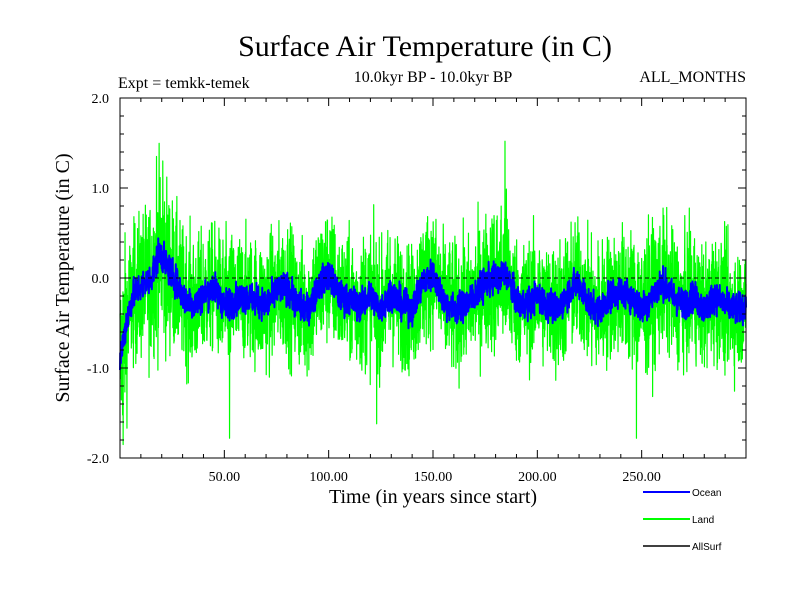  Describe the element at coordinates (63, 277) in the screenshot. I see `y-axis-label: Surface Air Temperature (in C)` at that location.